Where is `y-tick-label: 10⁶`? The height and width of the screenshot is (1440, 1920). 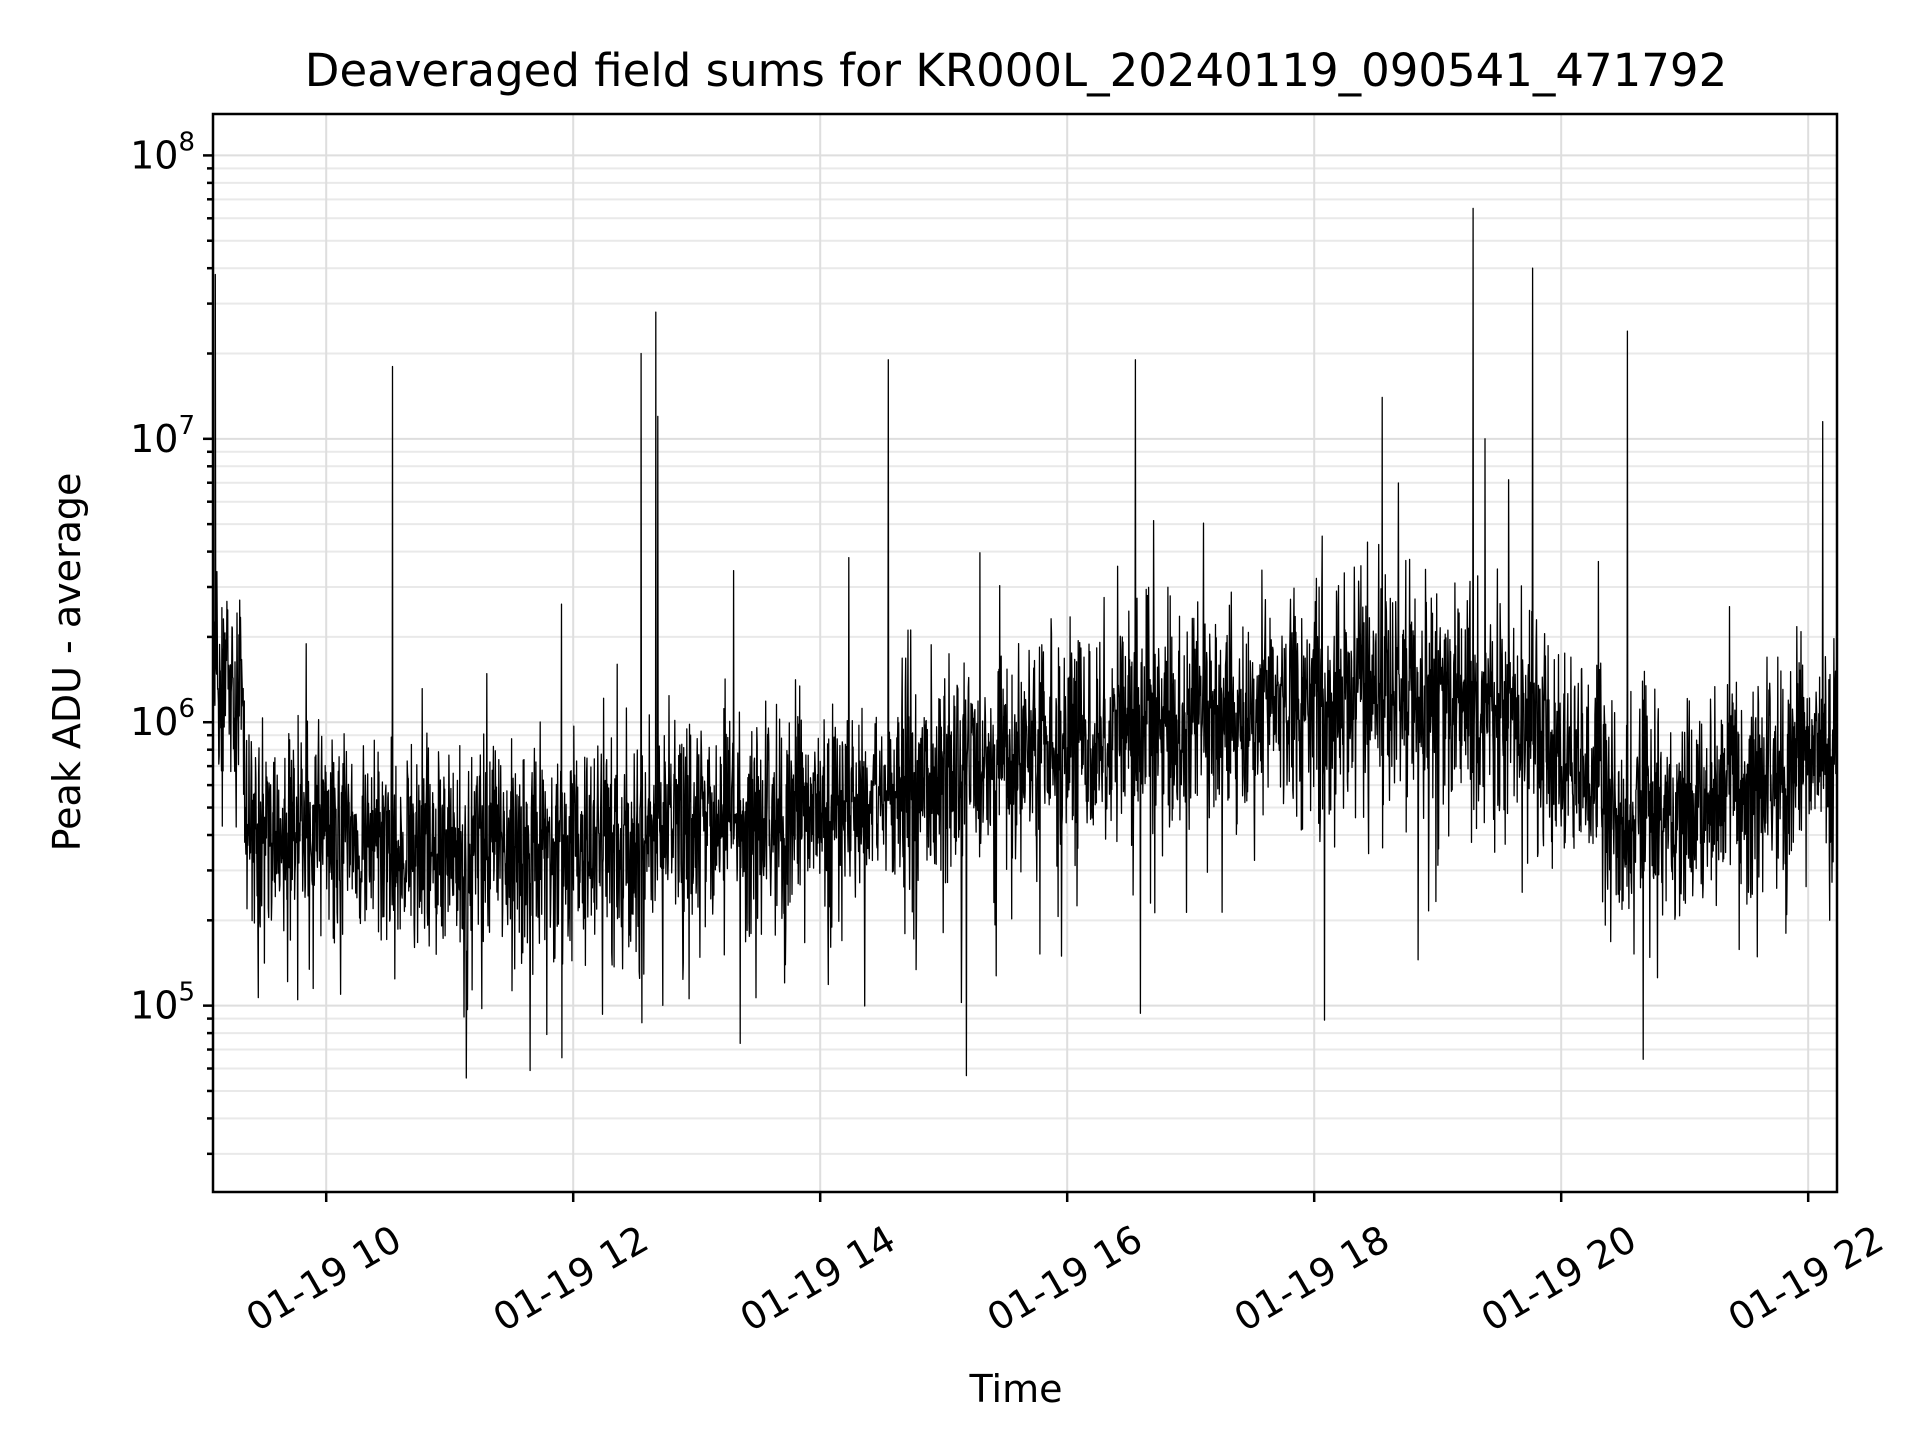 y-tick-label: 10⁶ is located at coordinates (162, 719).